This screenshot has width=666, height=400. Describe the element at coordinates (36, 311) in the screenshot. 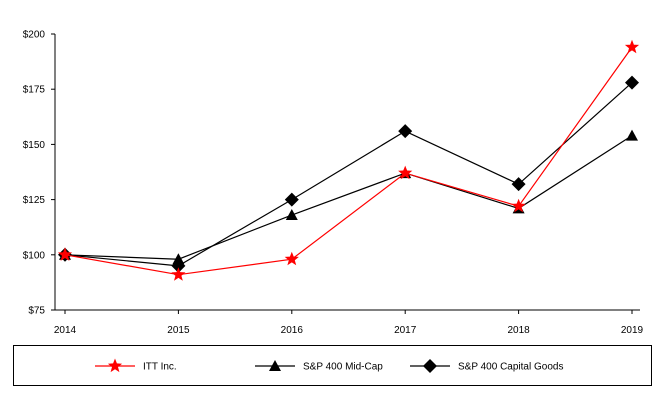

I see `y-tick-label: $75` at that location.